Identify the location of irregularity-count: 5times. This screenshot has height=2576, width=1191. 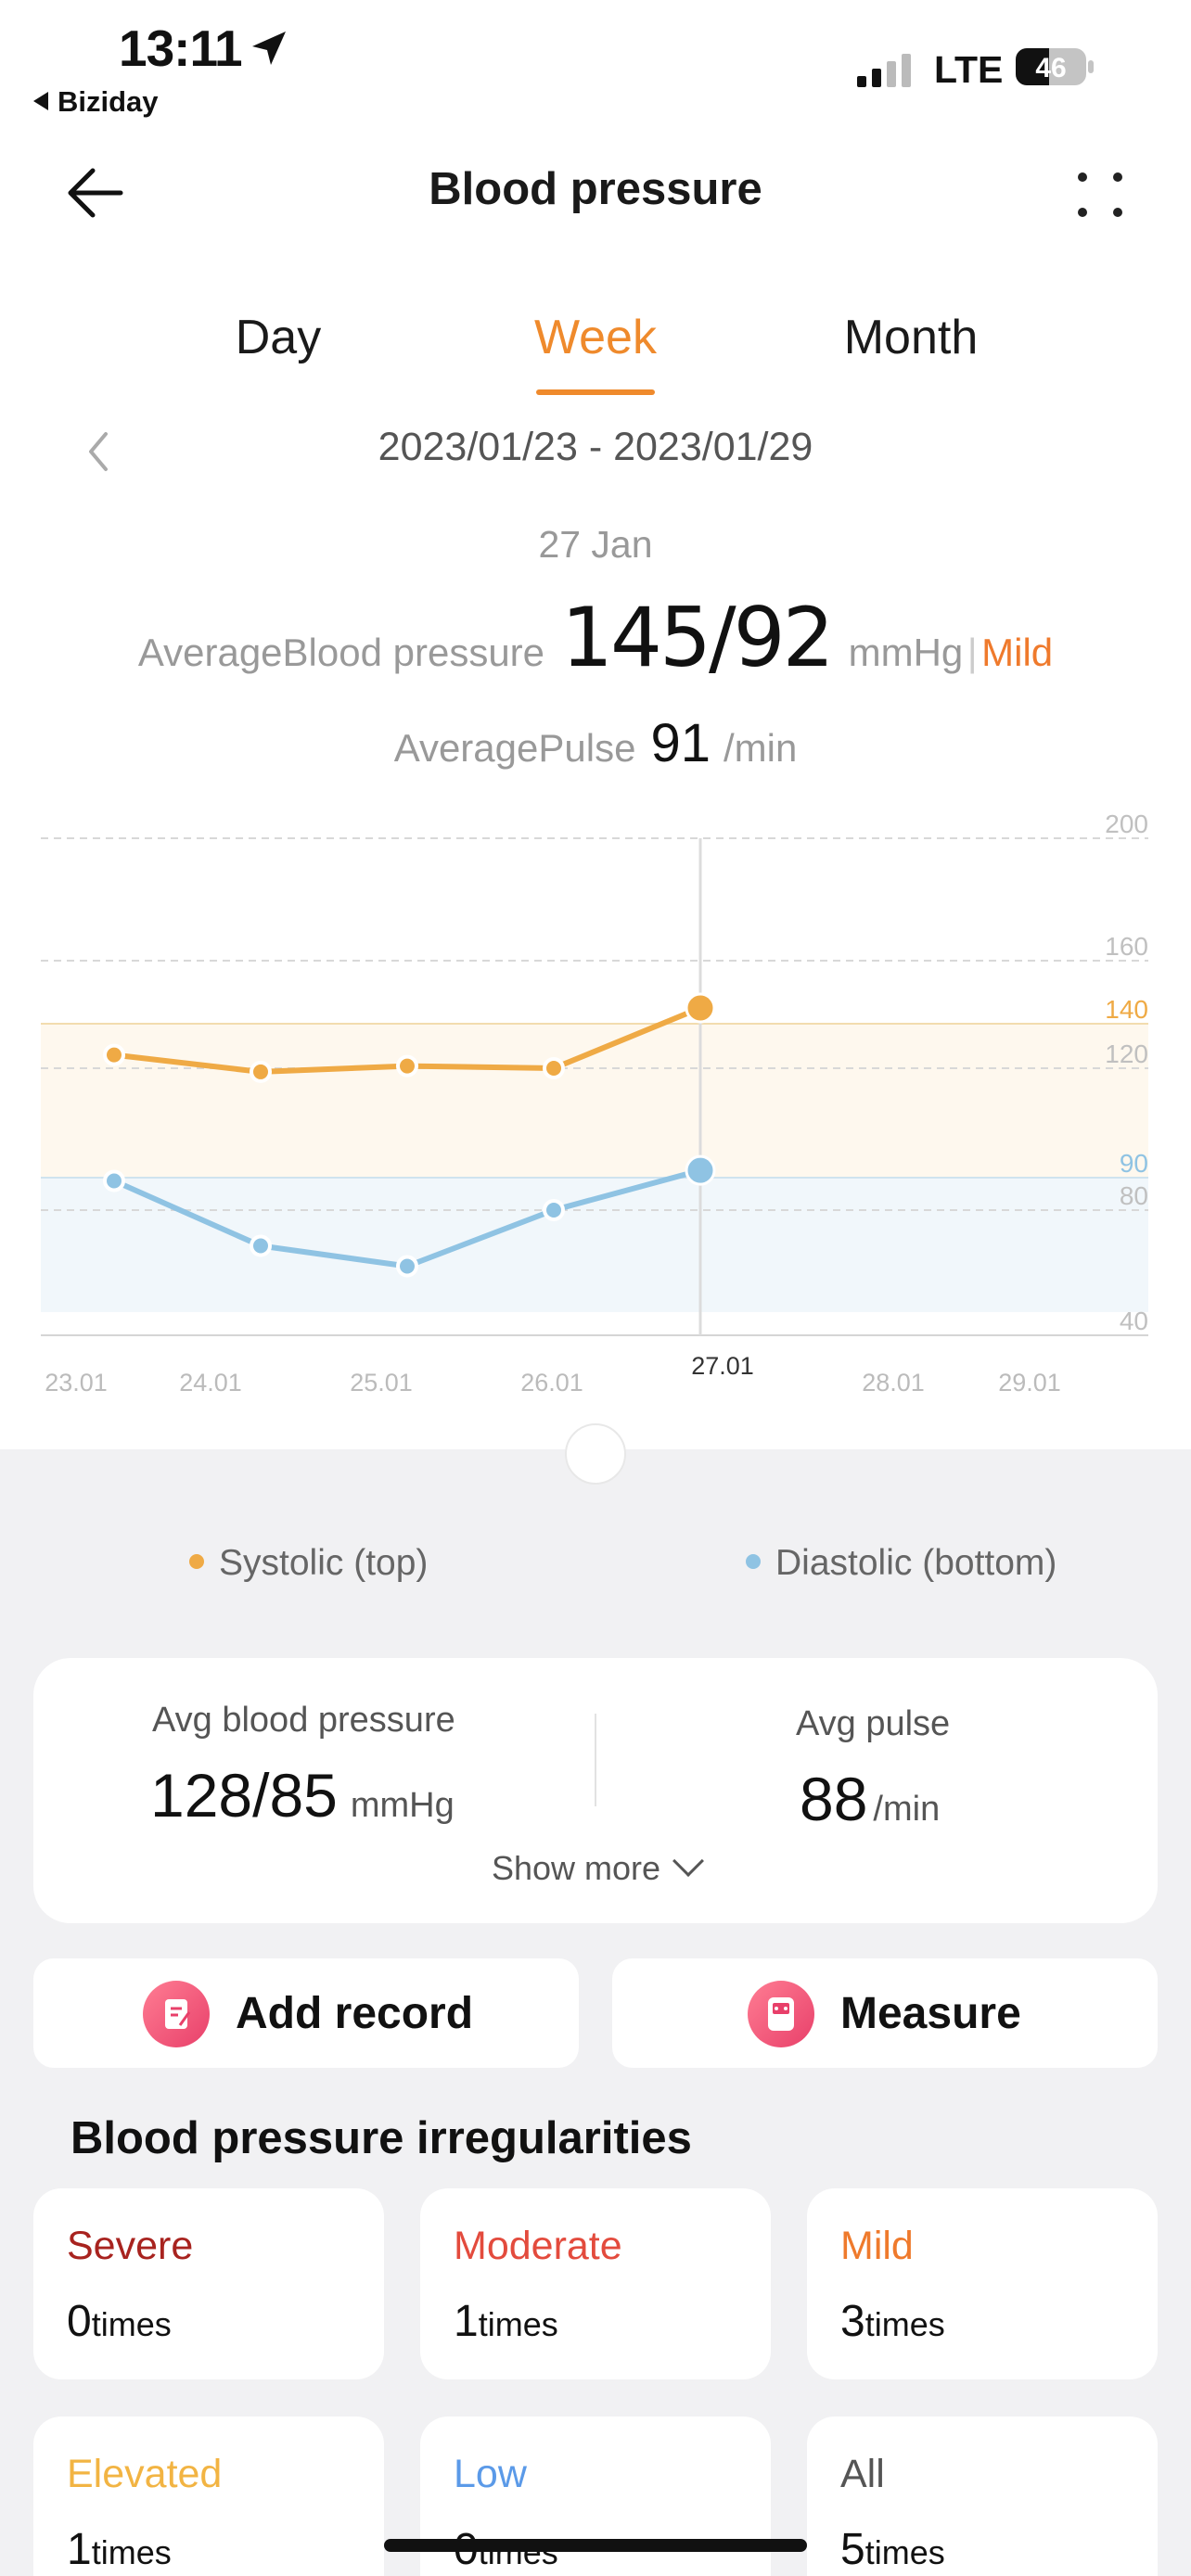
(892, 2549).